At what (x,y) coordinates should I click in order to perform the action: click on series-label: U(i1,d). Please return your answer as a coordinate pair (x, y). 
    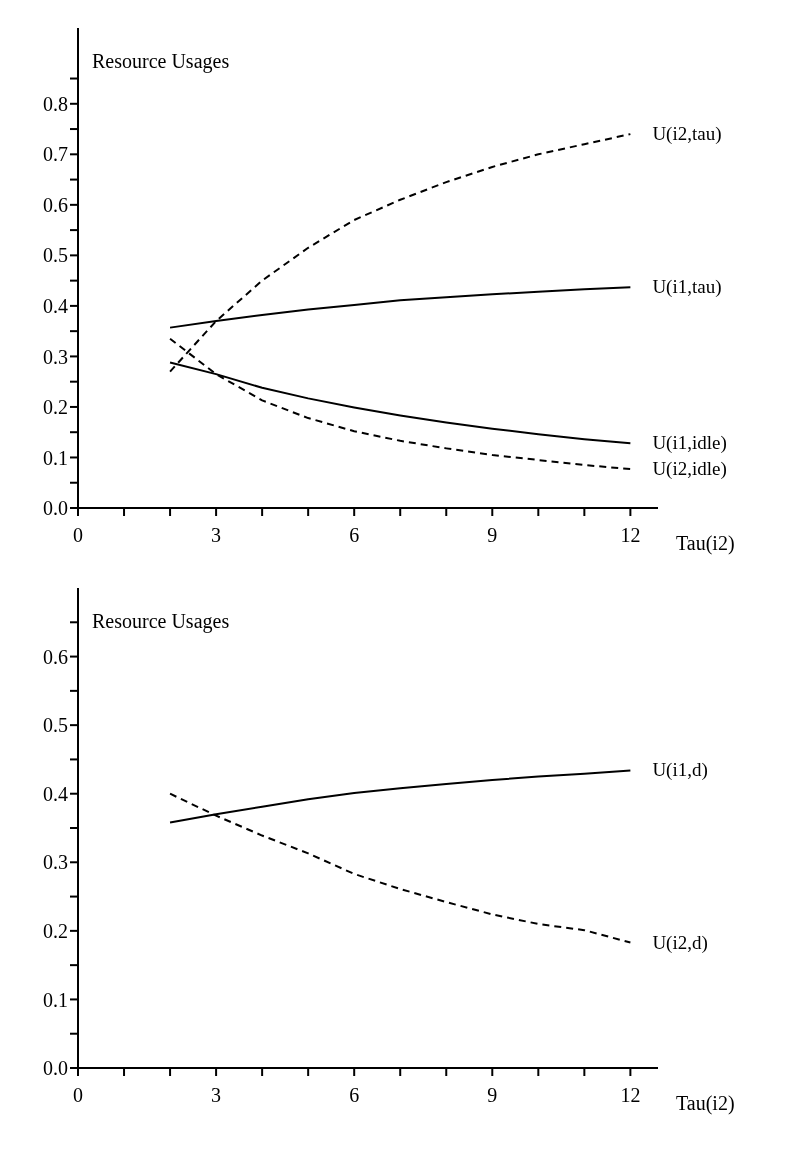
    Looking at the image, I should click on (680, 770).